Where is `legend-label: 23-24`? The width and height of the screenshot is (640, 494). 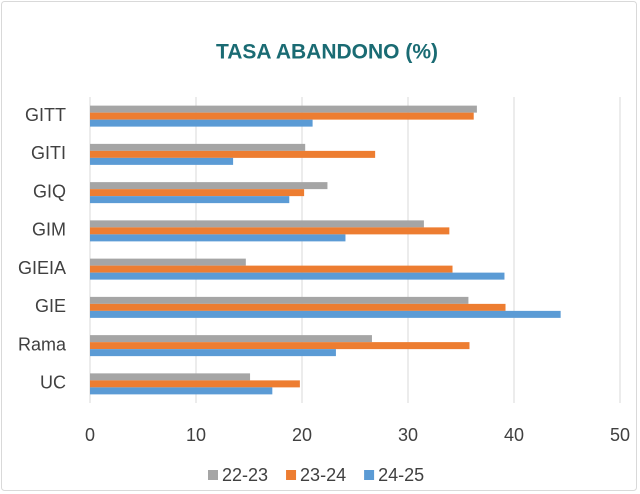 legend-label: 23-24 is located at coordinates (323, 475).